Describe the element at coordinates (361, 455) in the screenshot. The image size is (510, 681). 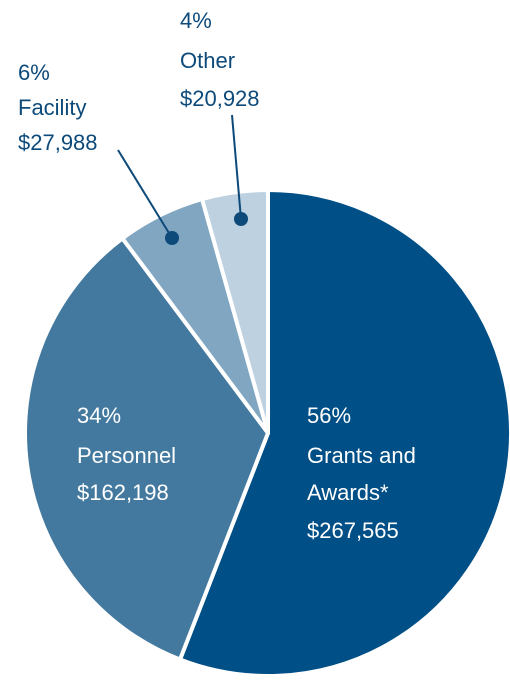
I see `slice-name-line: Grants and` at that location.